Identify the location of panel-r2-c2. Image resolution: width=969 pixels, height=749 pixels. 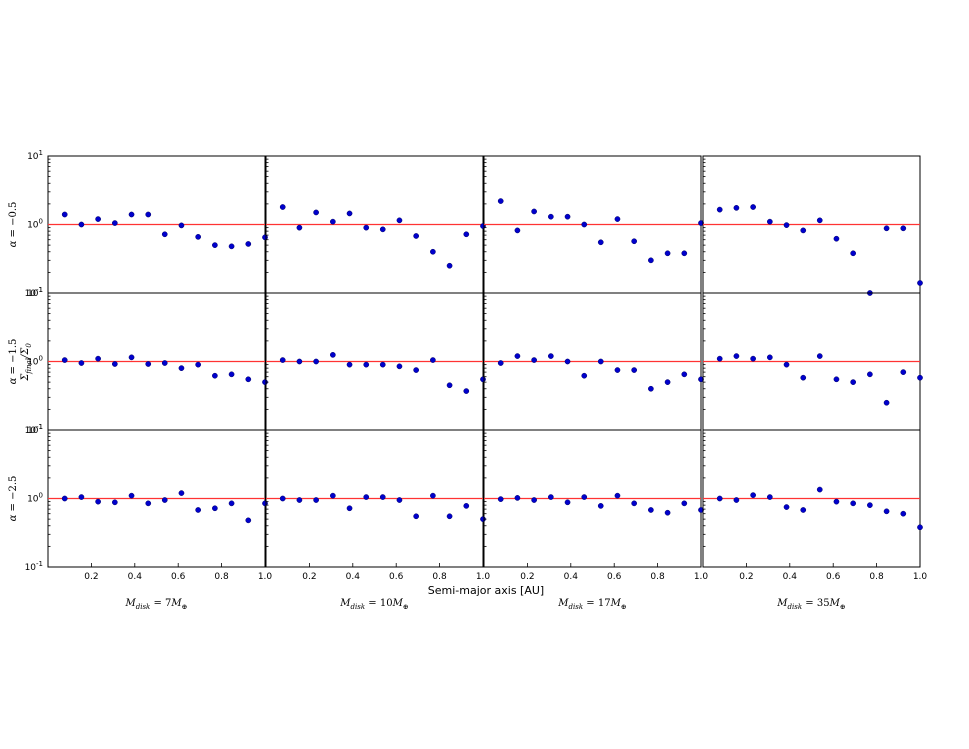
(375, 361).